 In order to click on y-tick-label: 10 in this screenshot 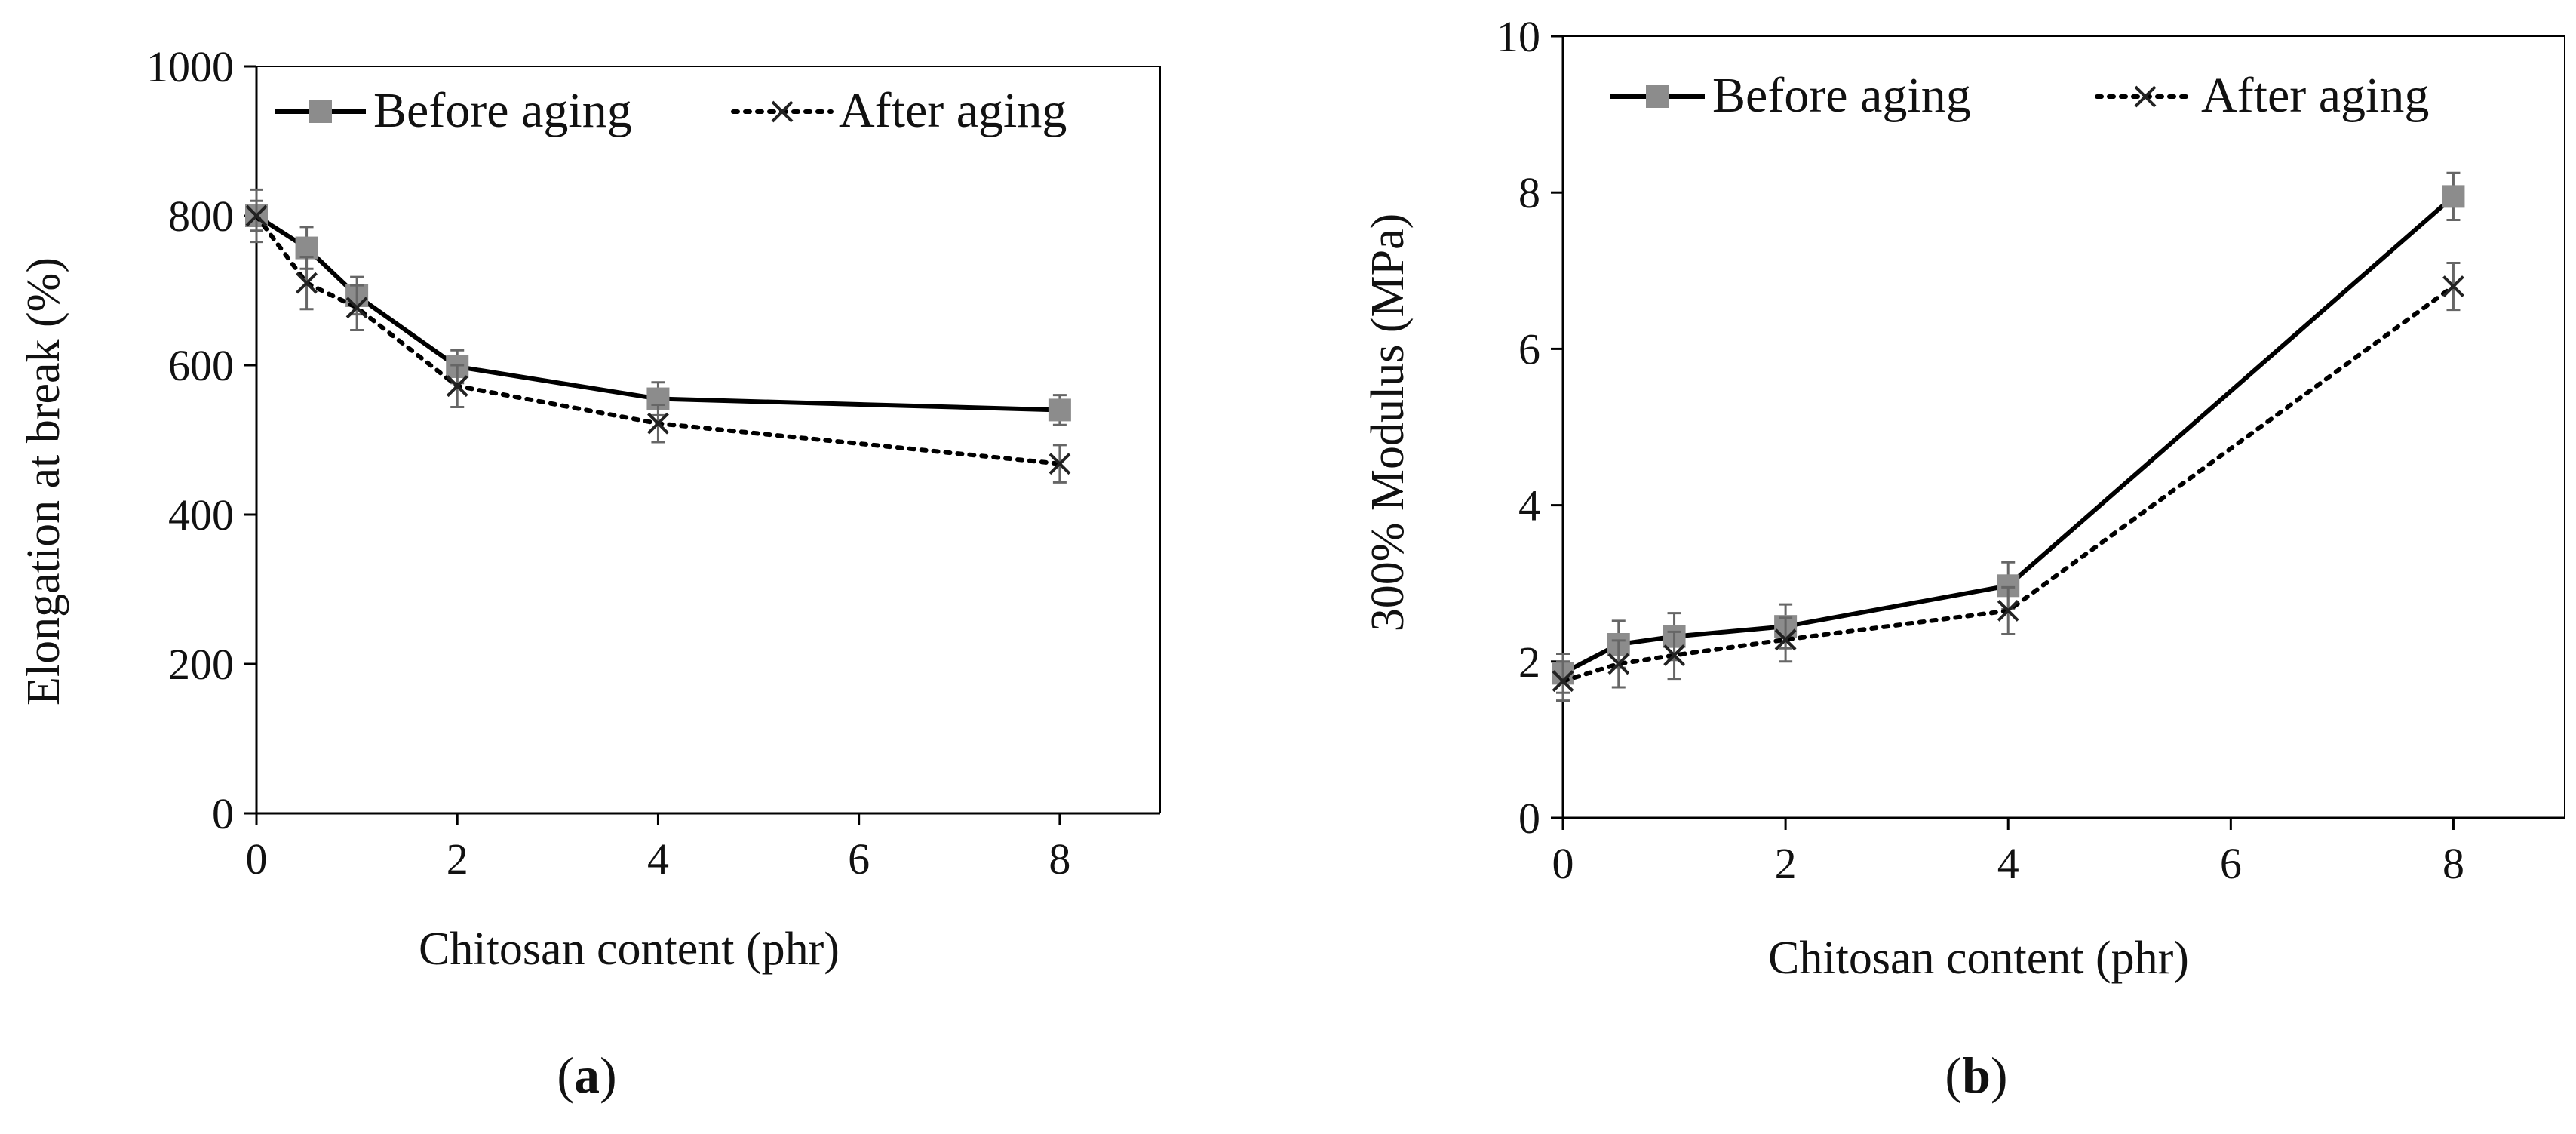, I will do `click(1518, 36)`.